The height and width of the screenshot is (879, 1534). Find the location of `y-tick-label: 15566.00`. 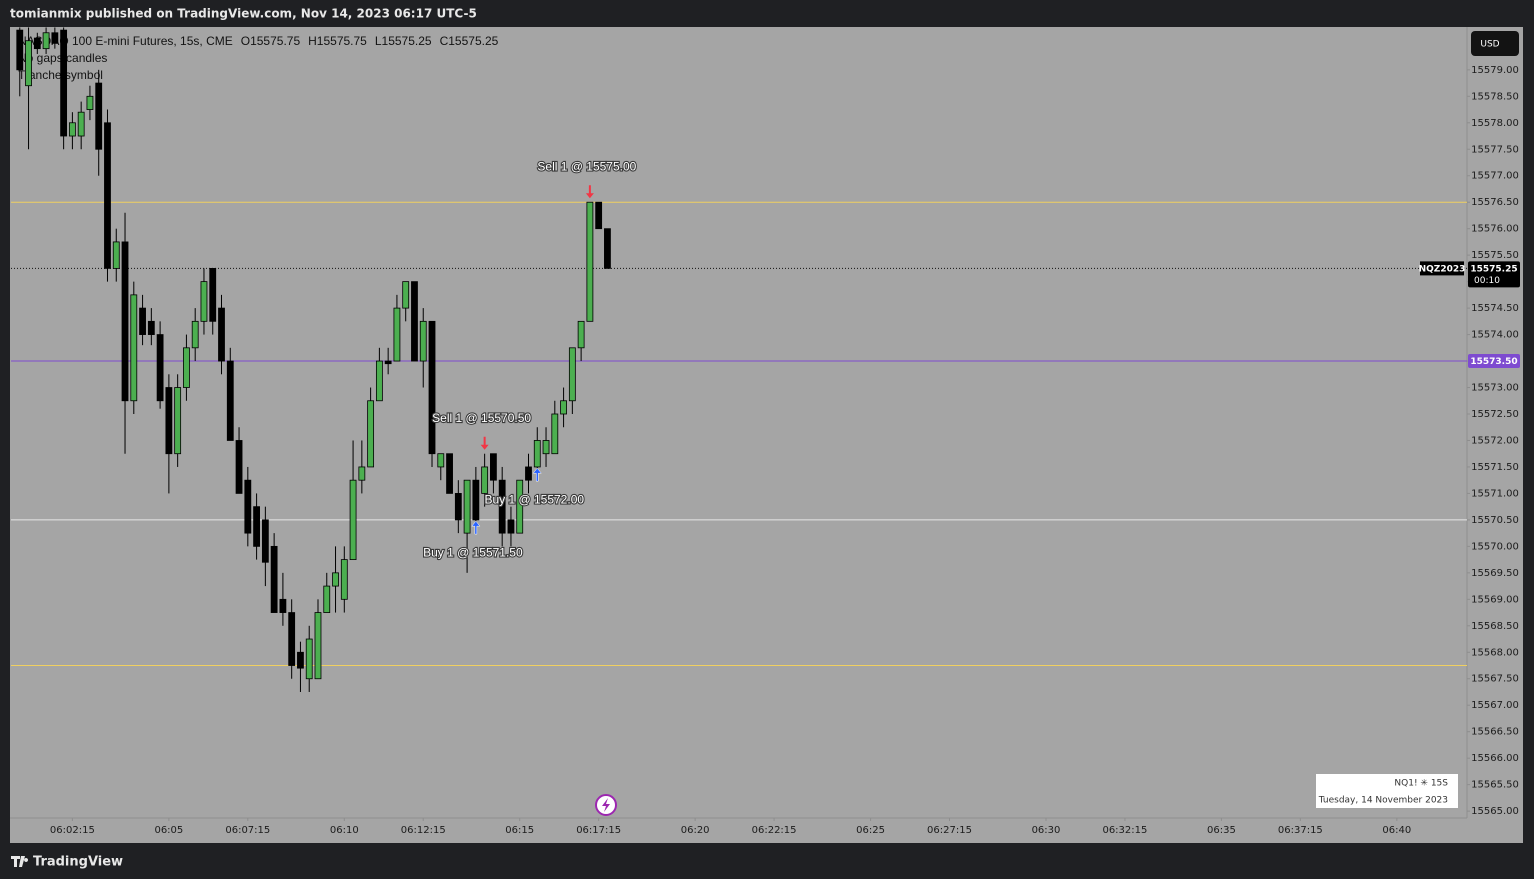

y-tick-label: 15566.00 is located at coordinates (1495, 758).